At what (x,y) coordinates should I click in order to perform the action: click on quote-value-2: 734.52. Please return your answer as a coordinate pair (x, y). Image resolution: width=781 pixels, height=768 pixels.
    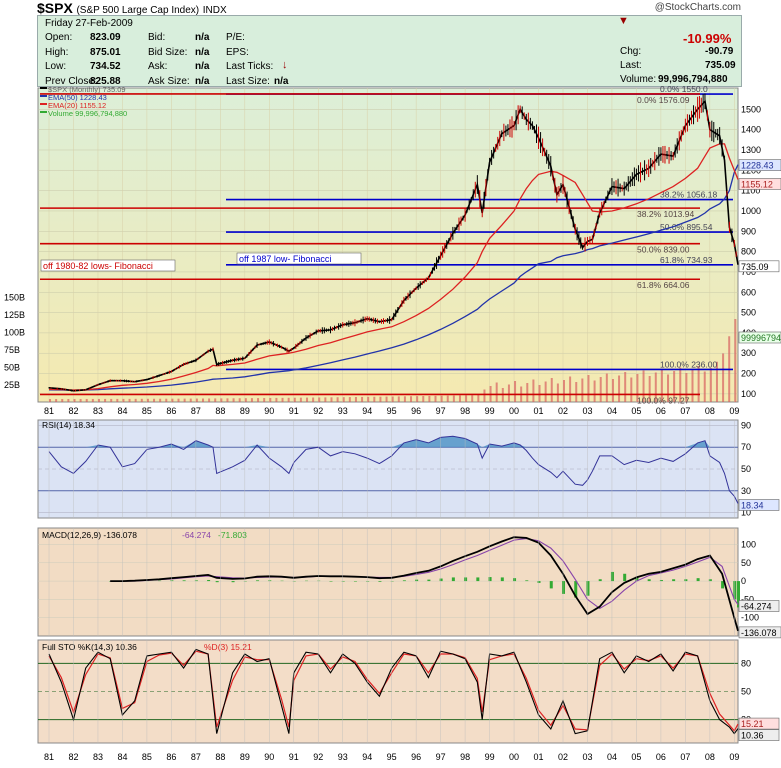
    Looking at the image, I should click on (105, 66).